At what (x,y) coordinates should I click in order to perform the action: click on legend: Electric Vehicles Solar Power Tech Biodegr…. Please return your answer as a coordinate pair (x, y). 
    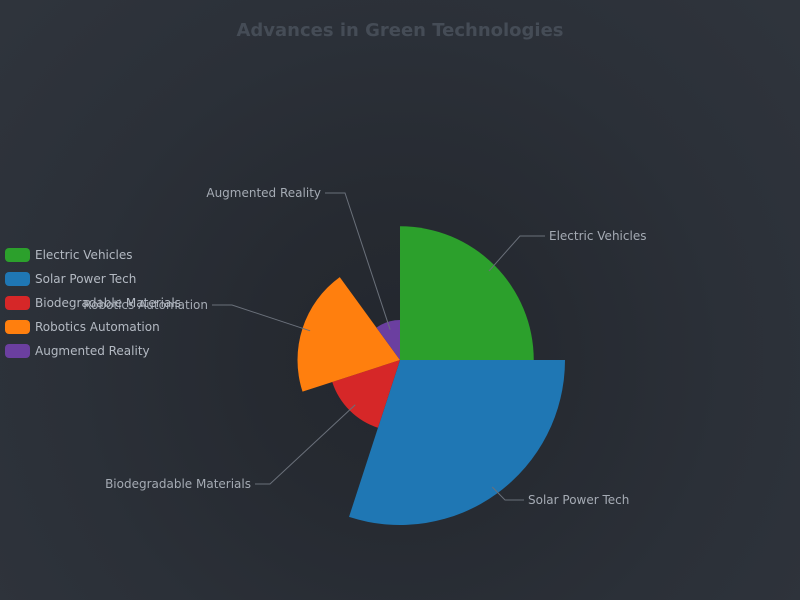
    Looking at the image, I should click on (93, 303).